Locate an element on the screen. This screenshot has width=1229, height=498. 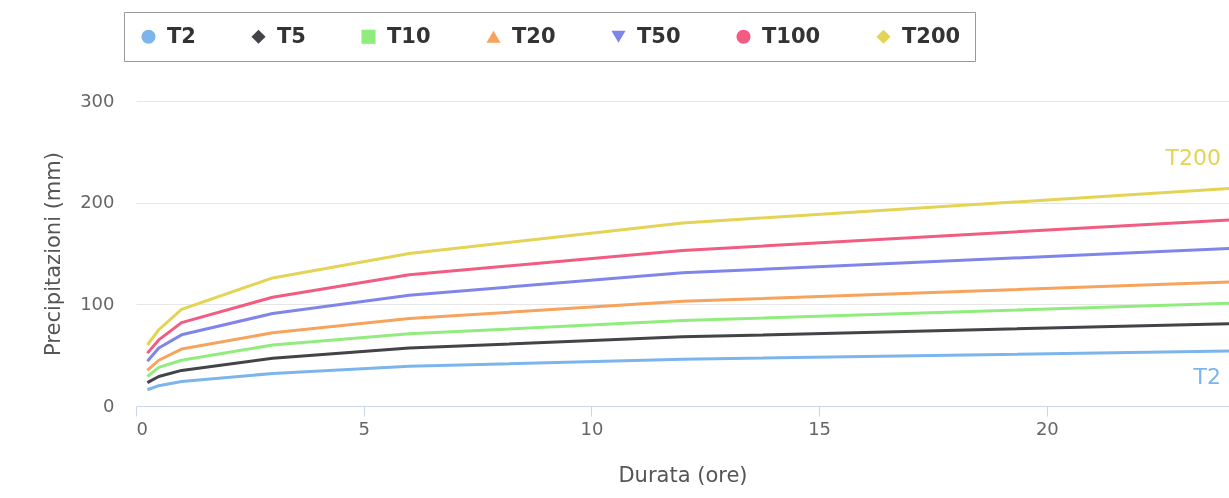
y-tick-label: 200 is located at coordinates (97, 202).